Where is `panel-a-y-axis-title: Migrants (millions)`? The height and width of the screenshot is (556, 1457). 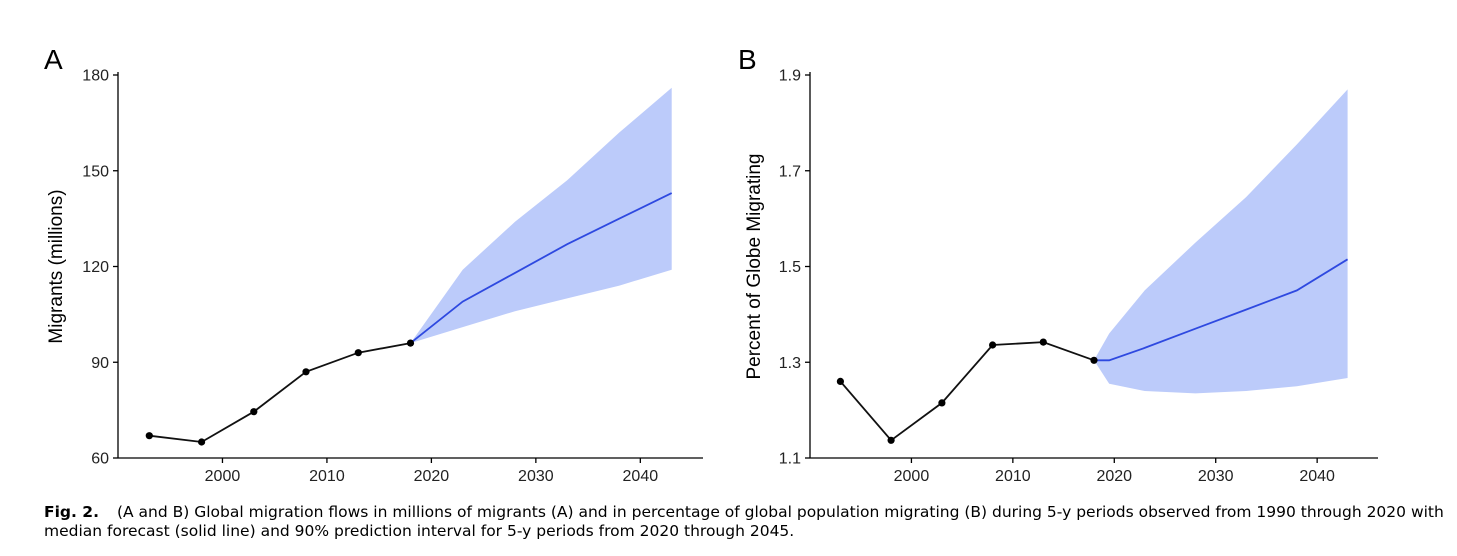
panel-a-y-axis-title: Migrants (millions) is located at coordinates (56, 266).